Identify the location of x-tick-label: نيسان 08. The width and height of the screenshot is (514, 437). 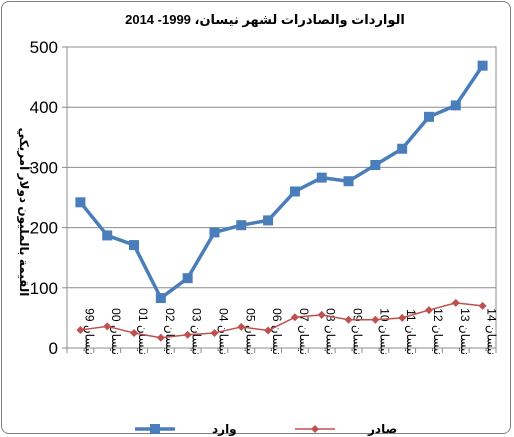
(331, 331).